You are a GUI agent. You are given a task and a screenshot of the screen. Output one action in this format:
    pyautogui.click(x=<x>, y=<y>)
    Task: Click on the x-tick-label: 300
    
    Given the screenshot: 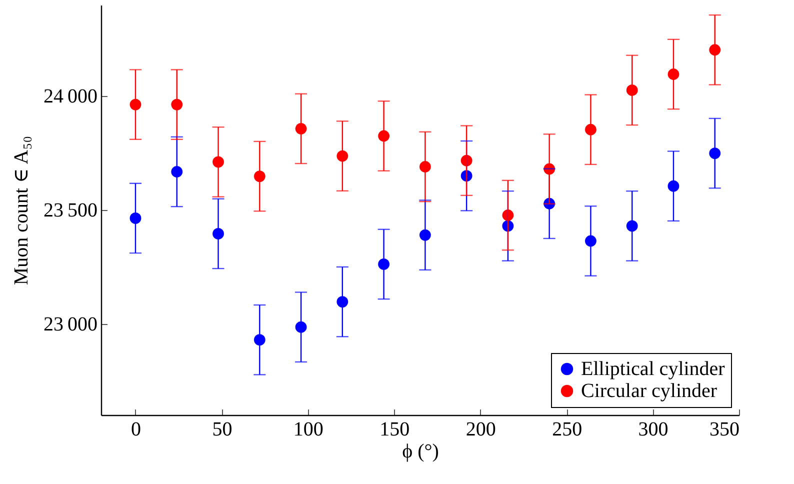 What is the action you would take?
    pyautogui.click(x=653, y=429)
    